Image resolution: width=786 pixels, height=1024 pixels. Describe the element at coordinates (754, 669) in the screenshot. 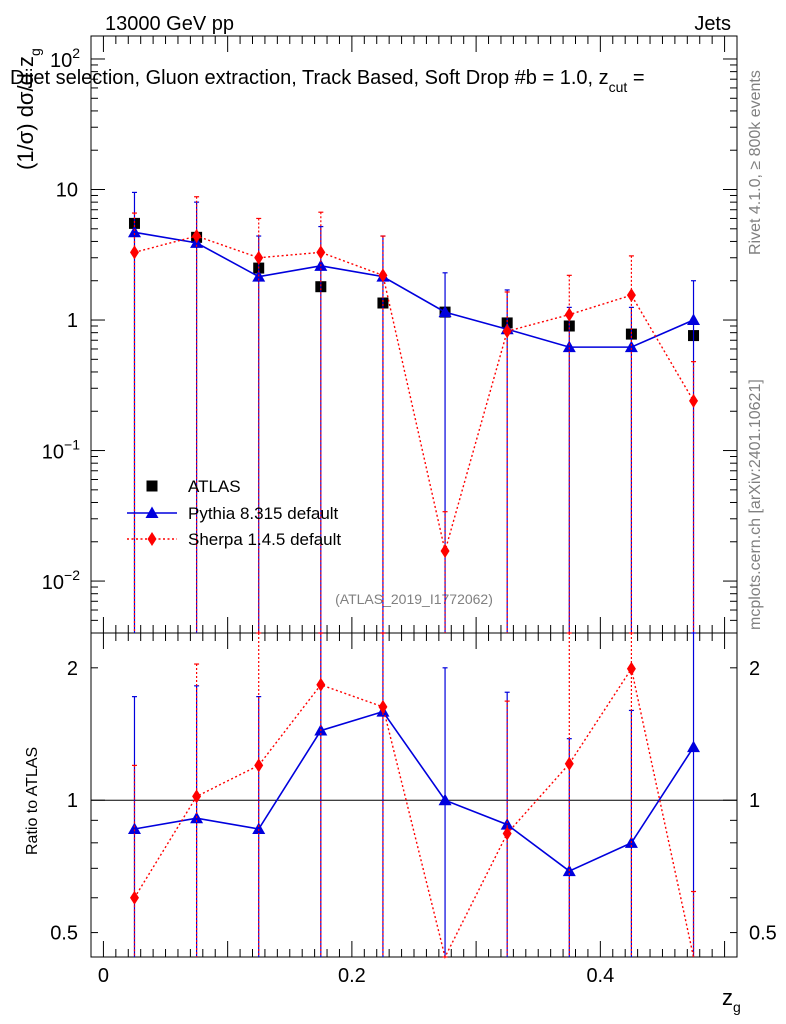

I see `ratio-y-tick-label-right: 2` at that location.